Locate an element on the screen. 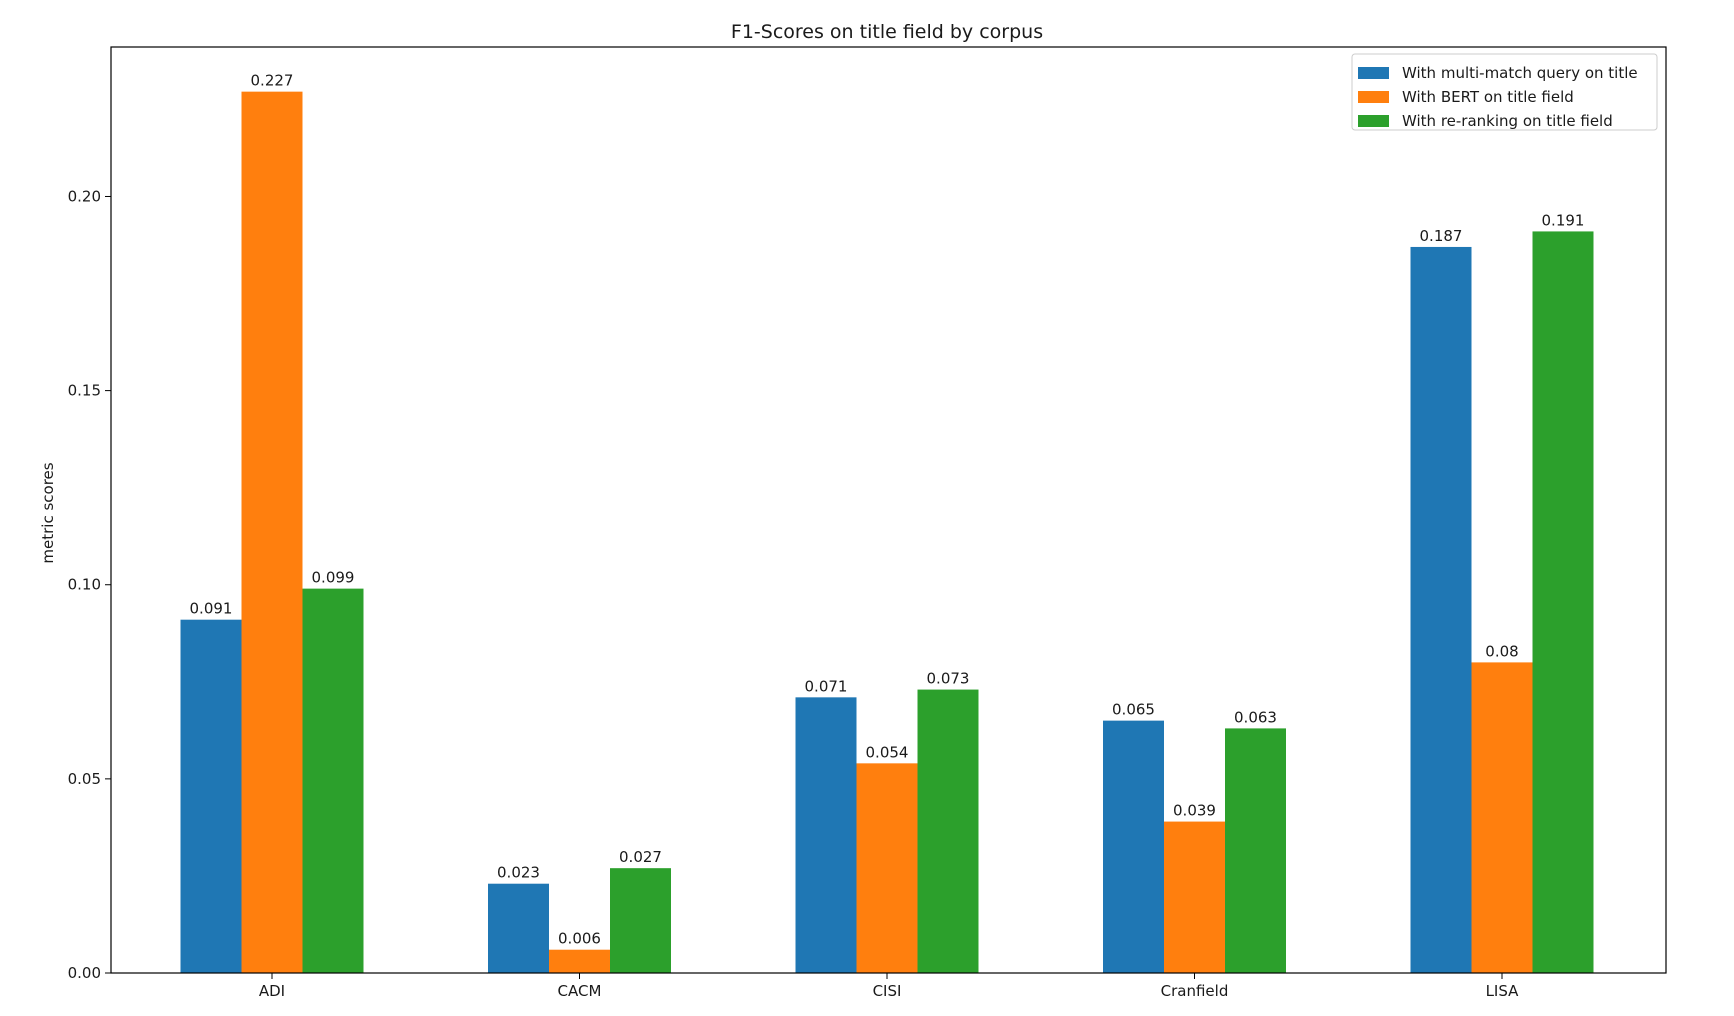 The image size is (1734, 1016). bar-value-label: 0.191 is located at coordinates (1563, 220).